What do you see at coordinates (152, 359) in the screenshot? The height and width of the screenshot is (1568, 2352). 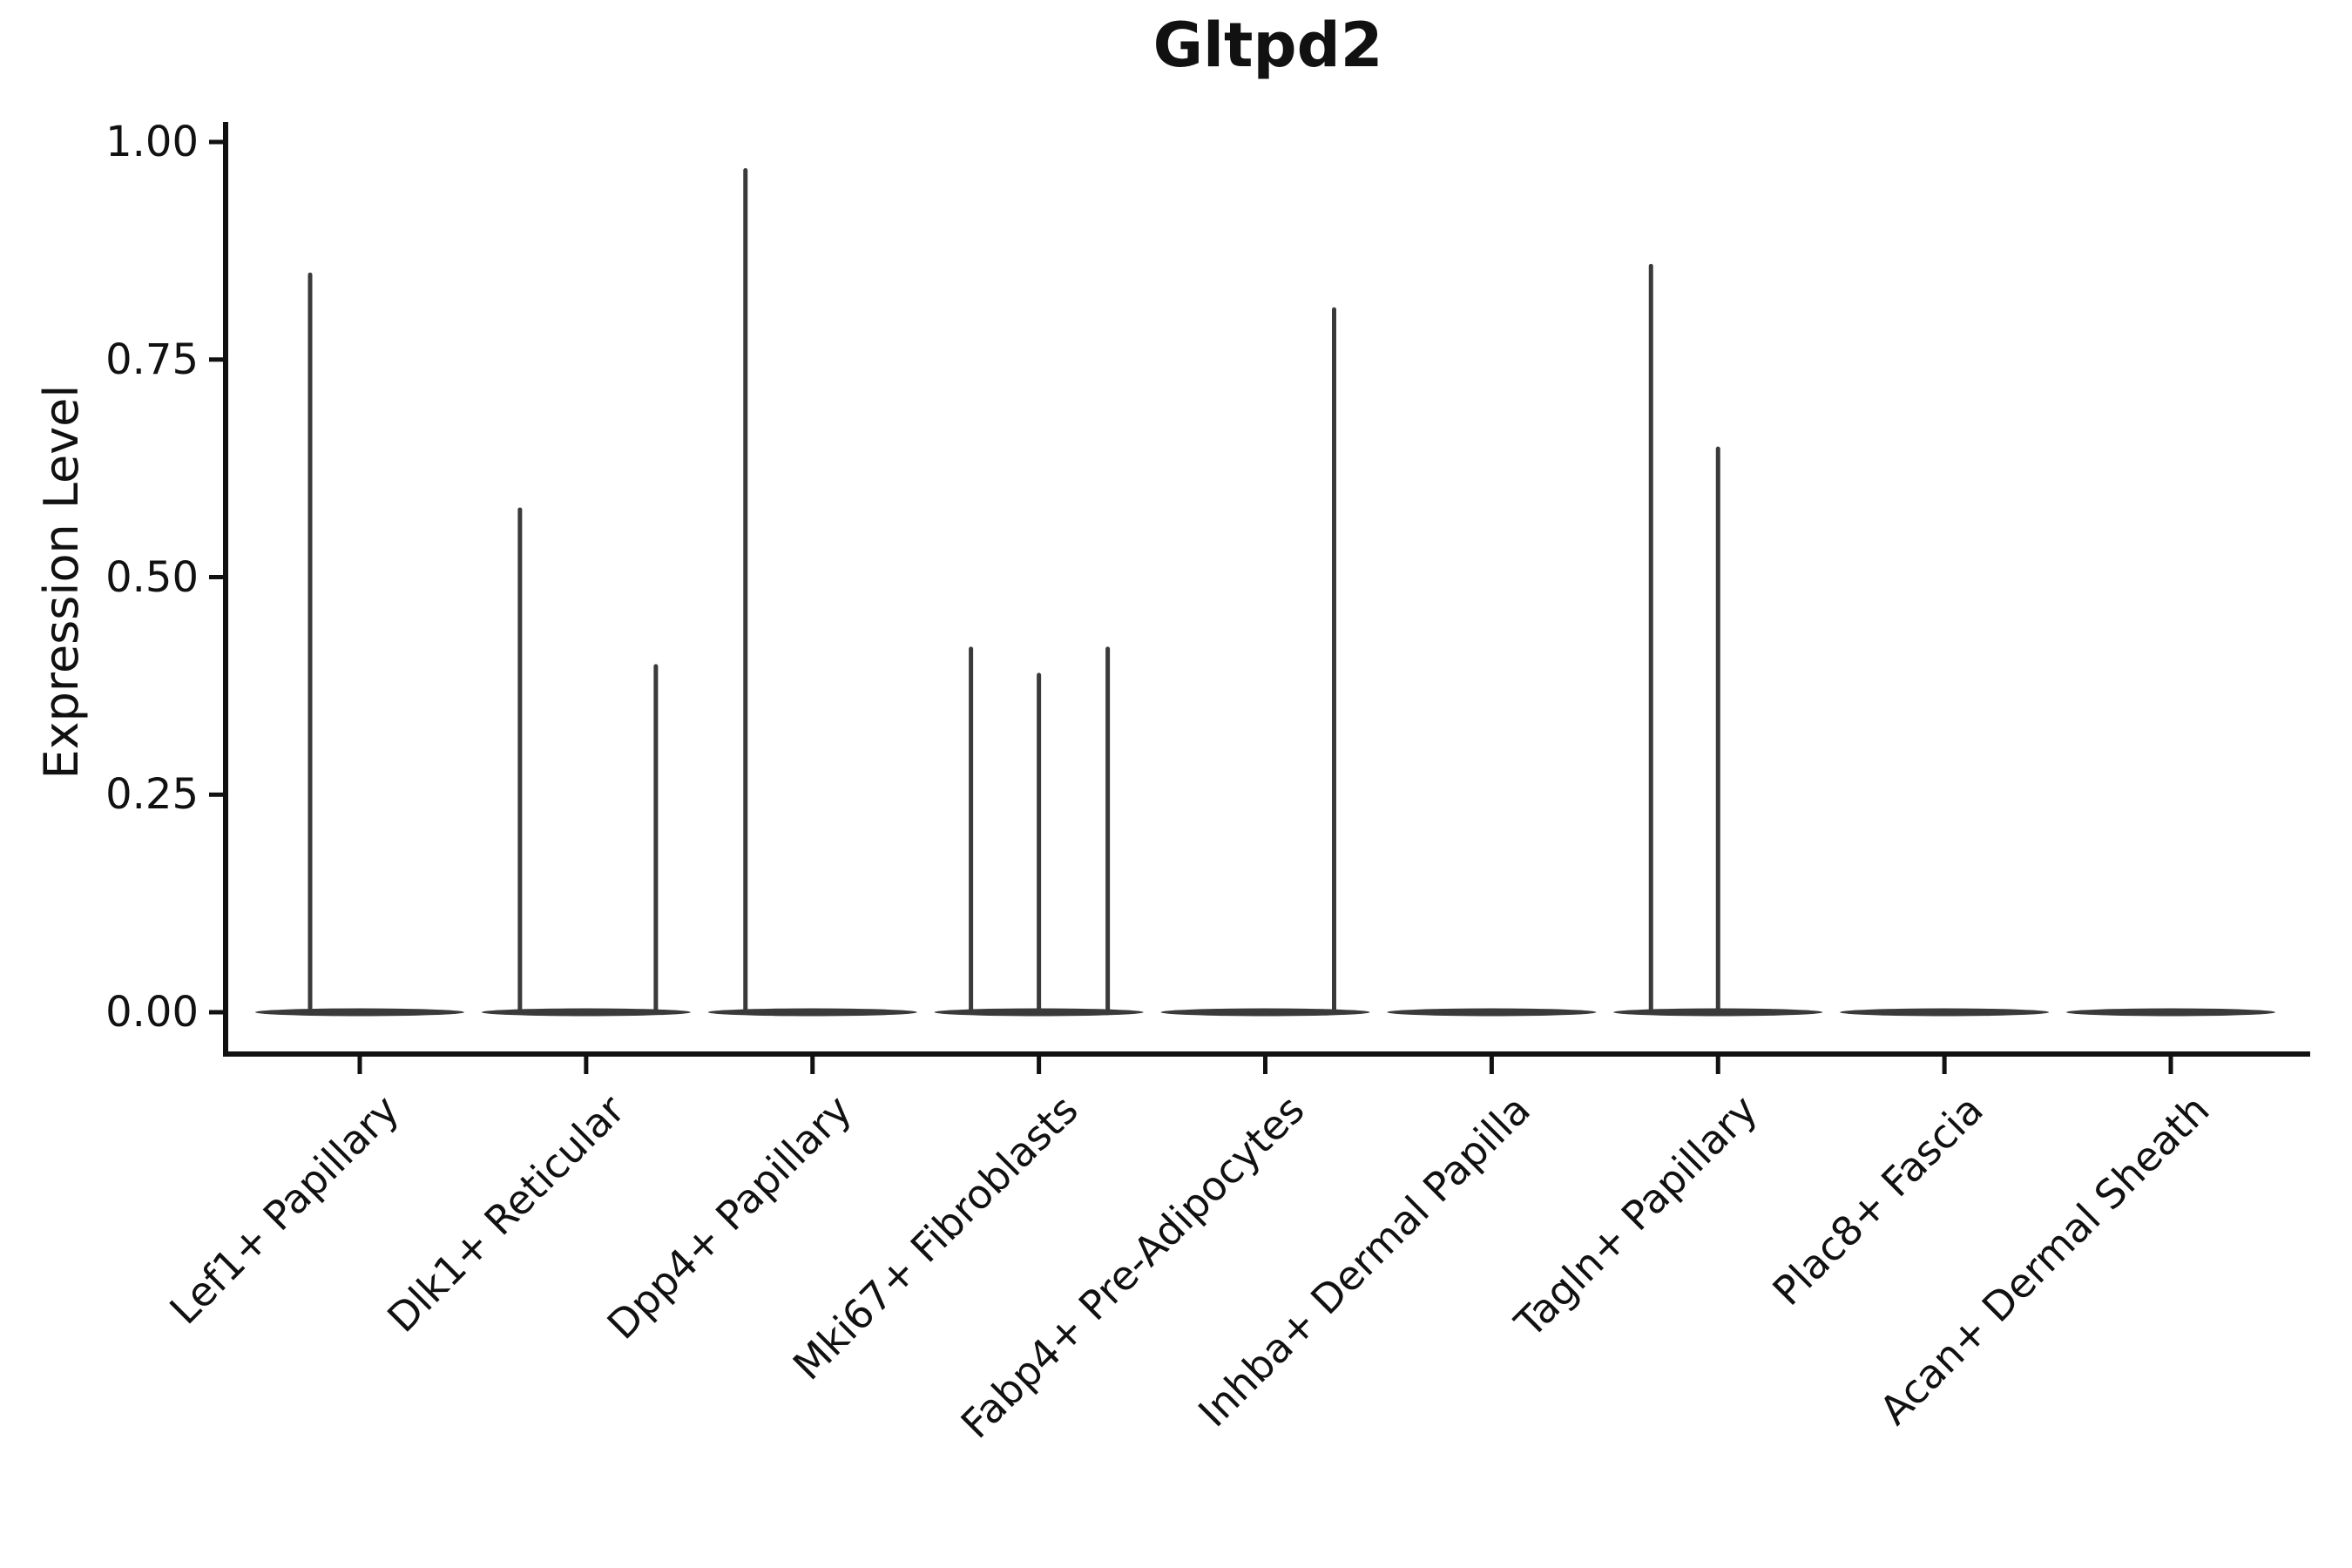 I see `y-tick-label: 0.75` at bounding box center [152, 359].